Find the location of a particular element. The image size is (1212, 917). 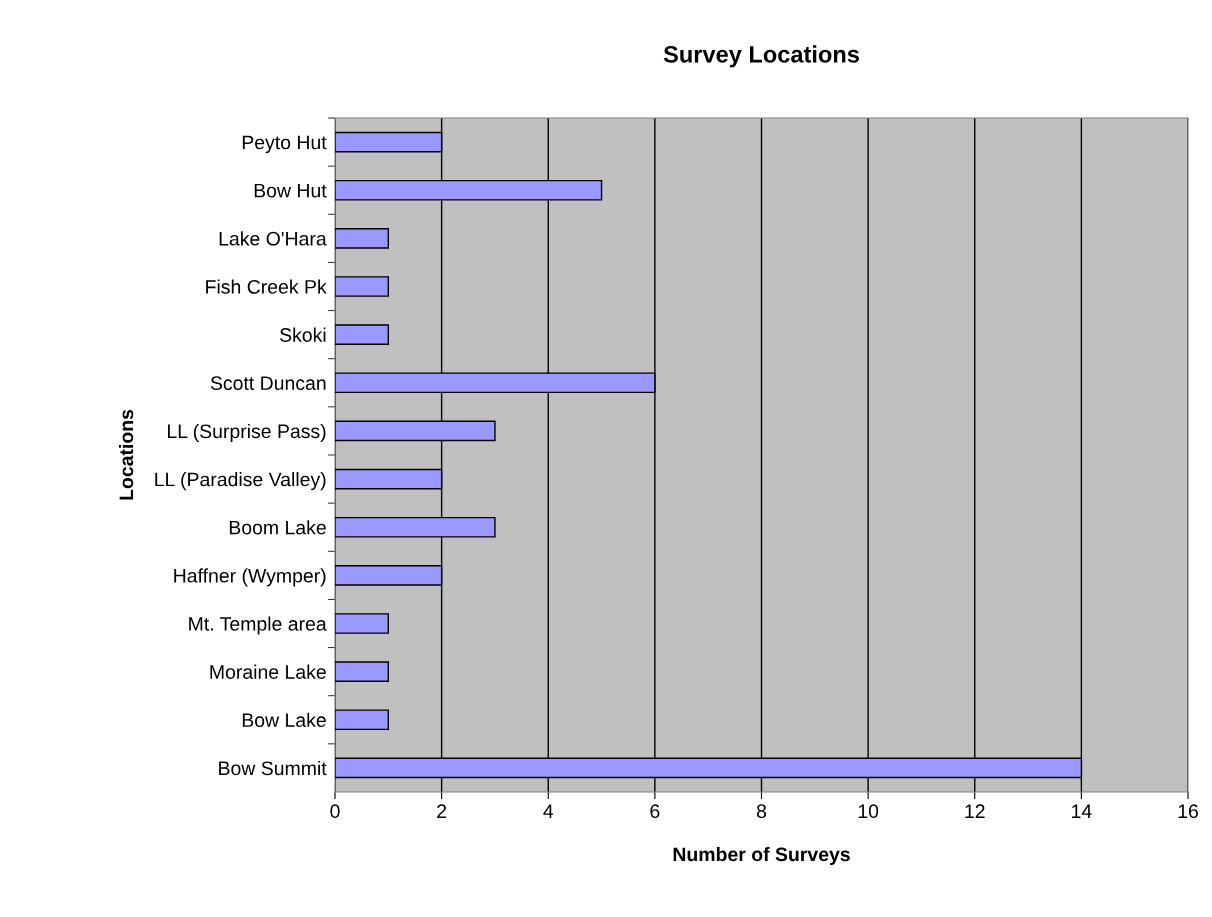

x-axis-title: Number of Surveys is located at coordinates (761, 856).